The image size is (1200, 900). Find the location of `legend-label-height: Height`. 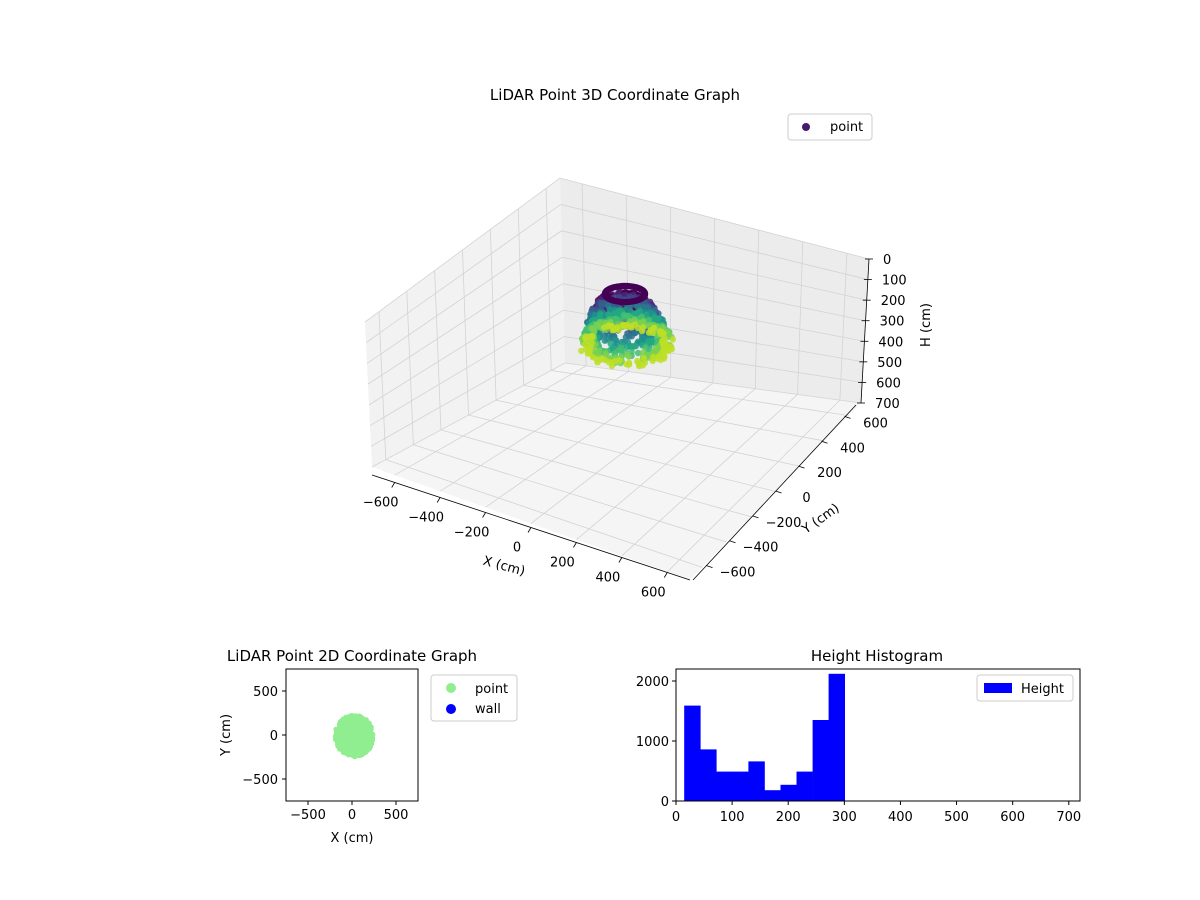

legend-label-height: Height is located at coordinates (1042, 689).